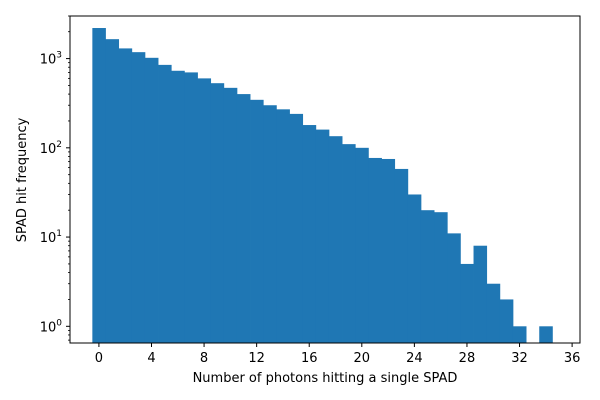  Describe the element at coordinates (22, 179) in the screenshot. I see `y-axis-label: SPAD hit frequency` at that location.